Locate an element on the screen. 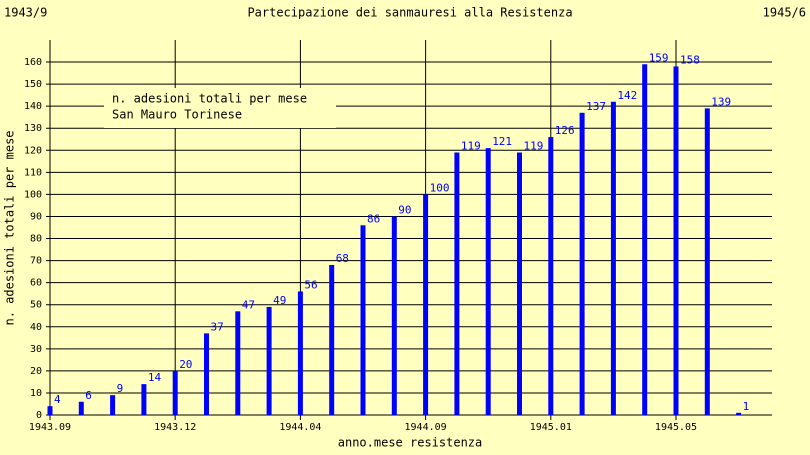  corner-left: 1943/9 is located at coordinates (25, 13).